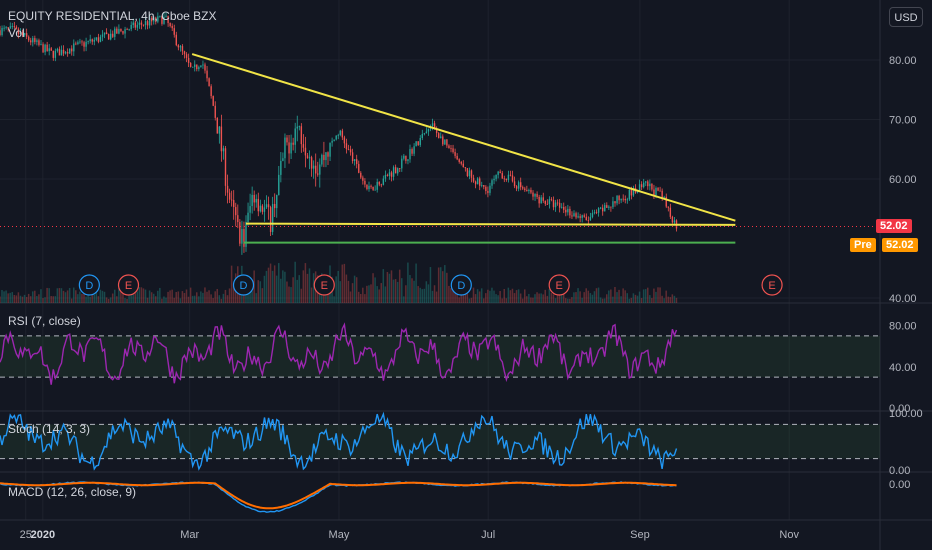  I want to click on event-marker-label: E, so click(559, 286).